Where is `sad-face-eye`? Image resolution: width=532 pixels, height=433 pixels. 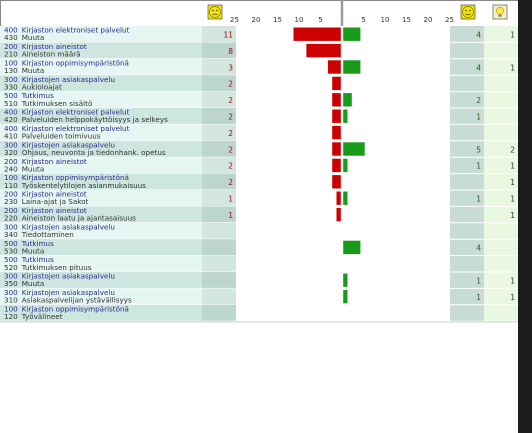 sad-face-eye is located at coordinates (213, 10).